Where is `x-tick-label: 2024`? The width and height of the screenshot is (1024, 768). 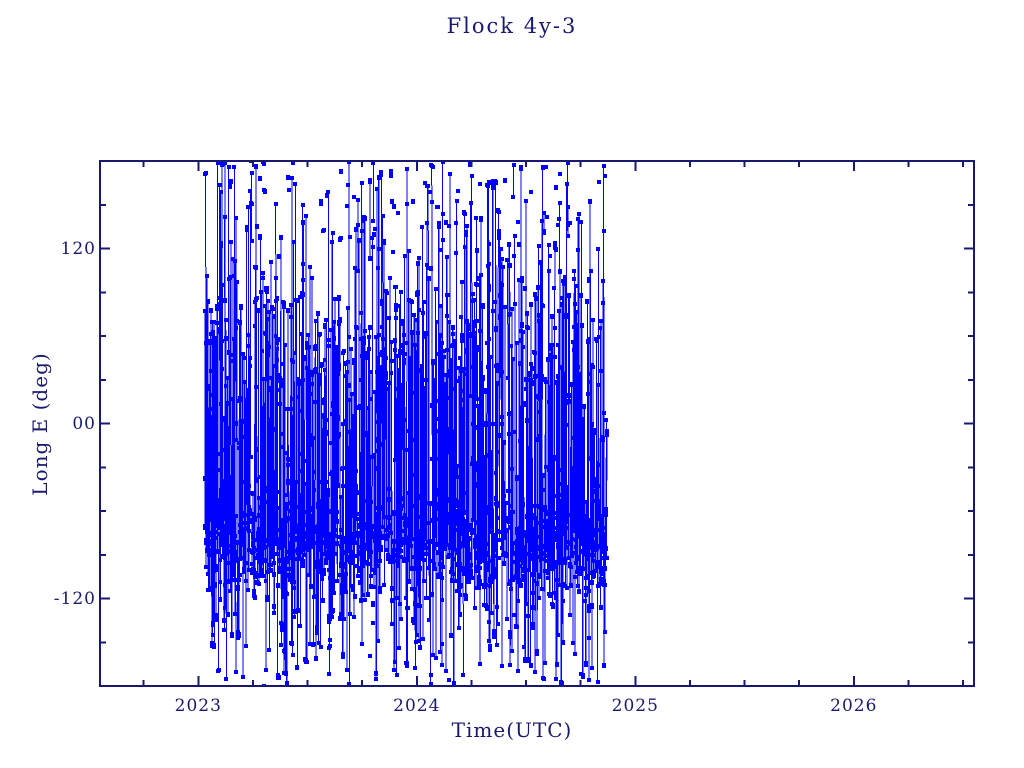 x-tick-label: 2024 is located at coordinates (417, 706).